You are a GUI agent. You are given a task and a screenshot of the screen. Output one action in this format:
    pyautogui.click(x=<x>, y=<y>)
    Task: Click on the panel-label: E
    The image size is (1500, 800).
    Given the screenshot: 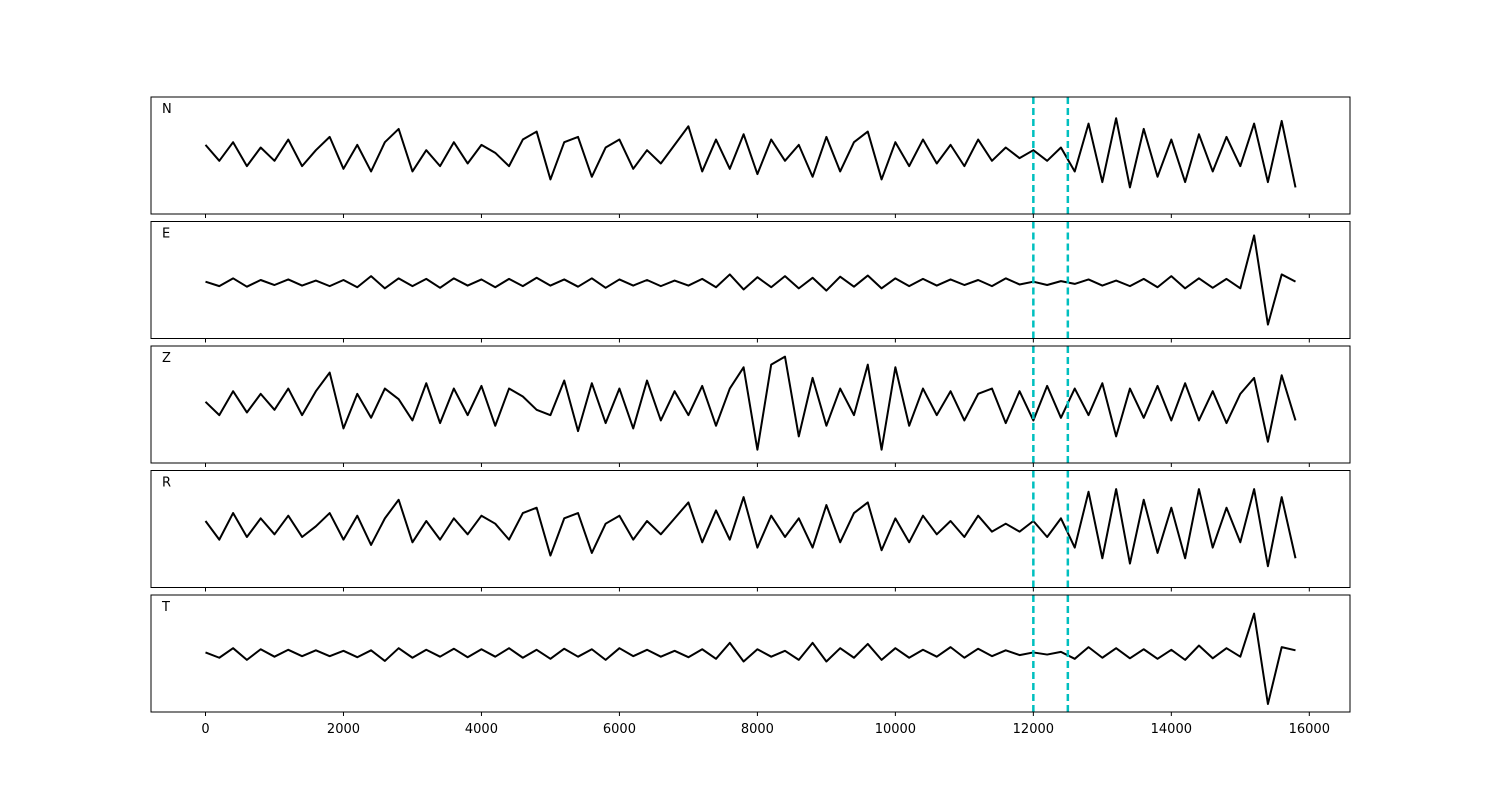 What is the action you would take?
    pyautogui.click(x=166, y=234)
    